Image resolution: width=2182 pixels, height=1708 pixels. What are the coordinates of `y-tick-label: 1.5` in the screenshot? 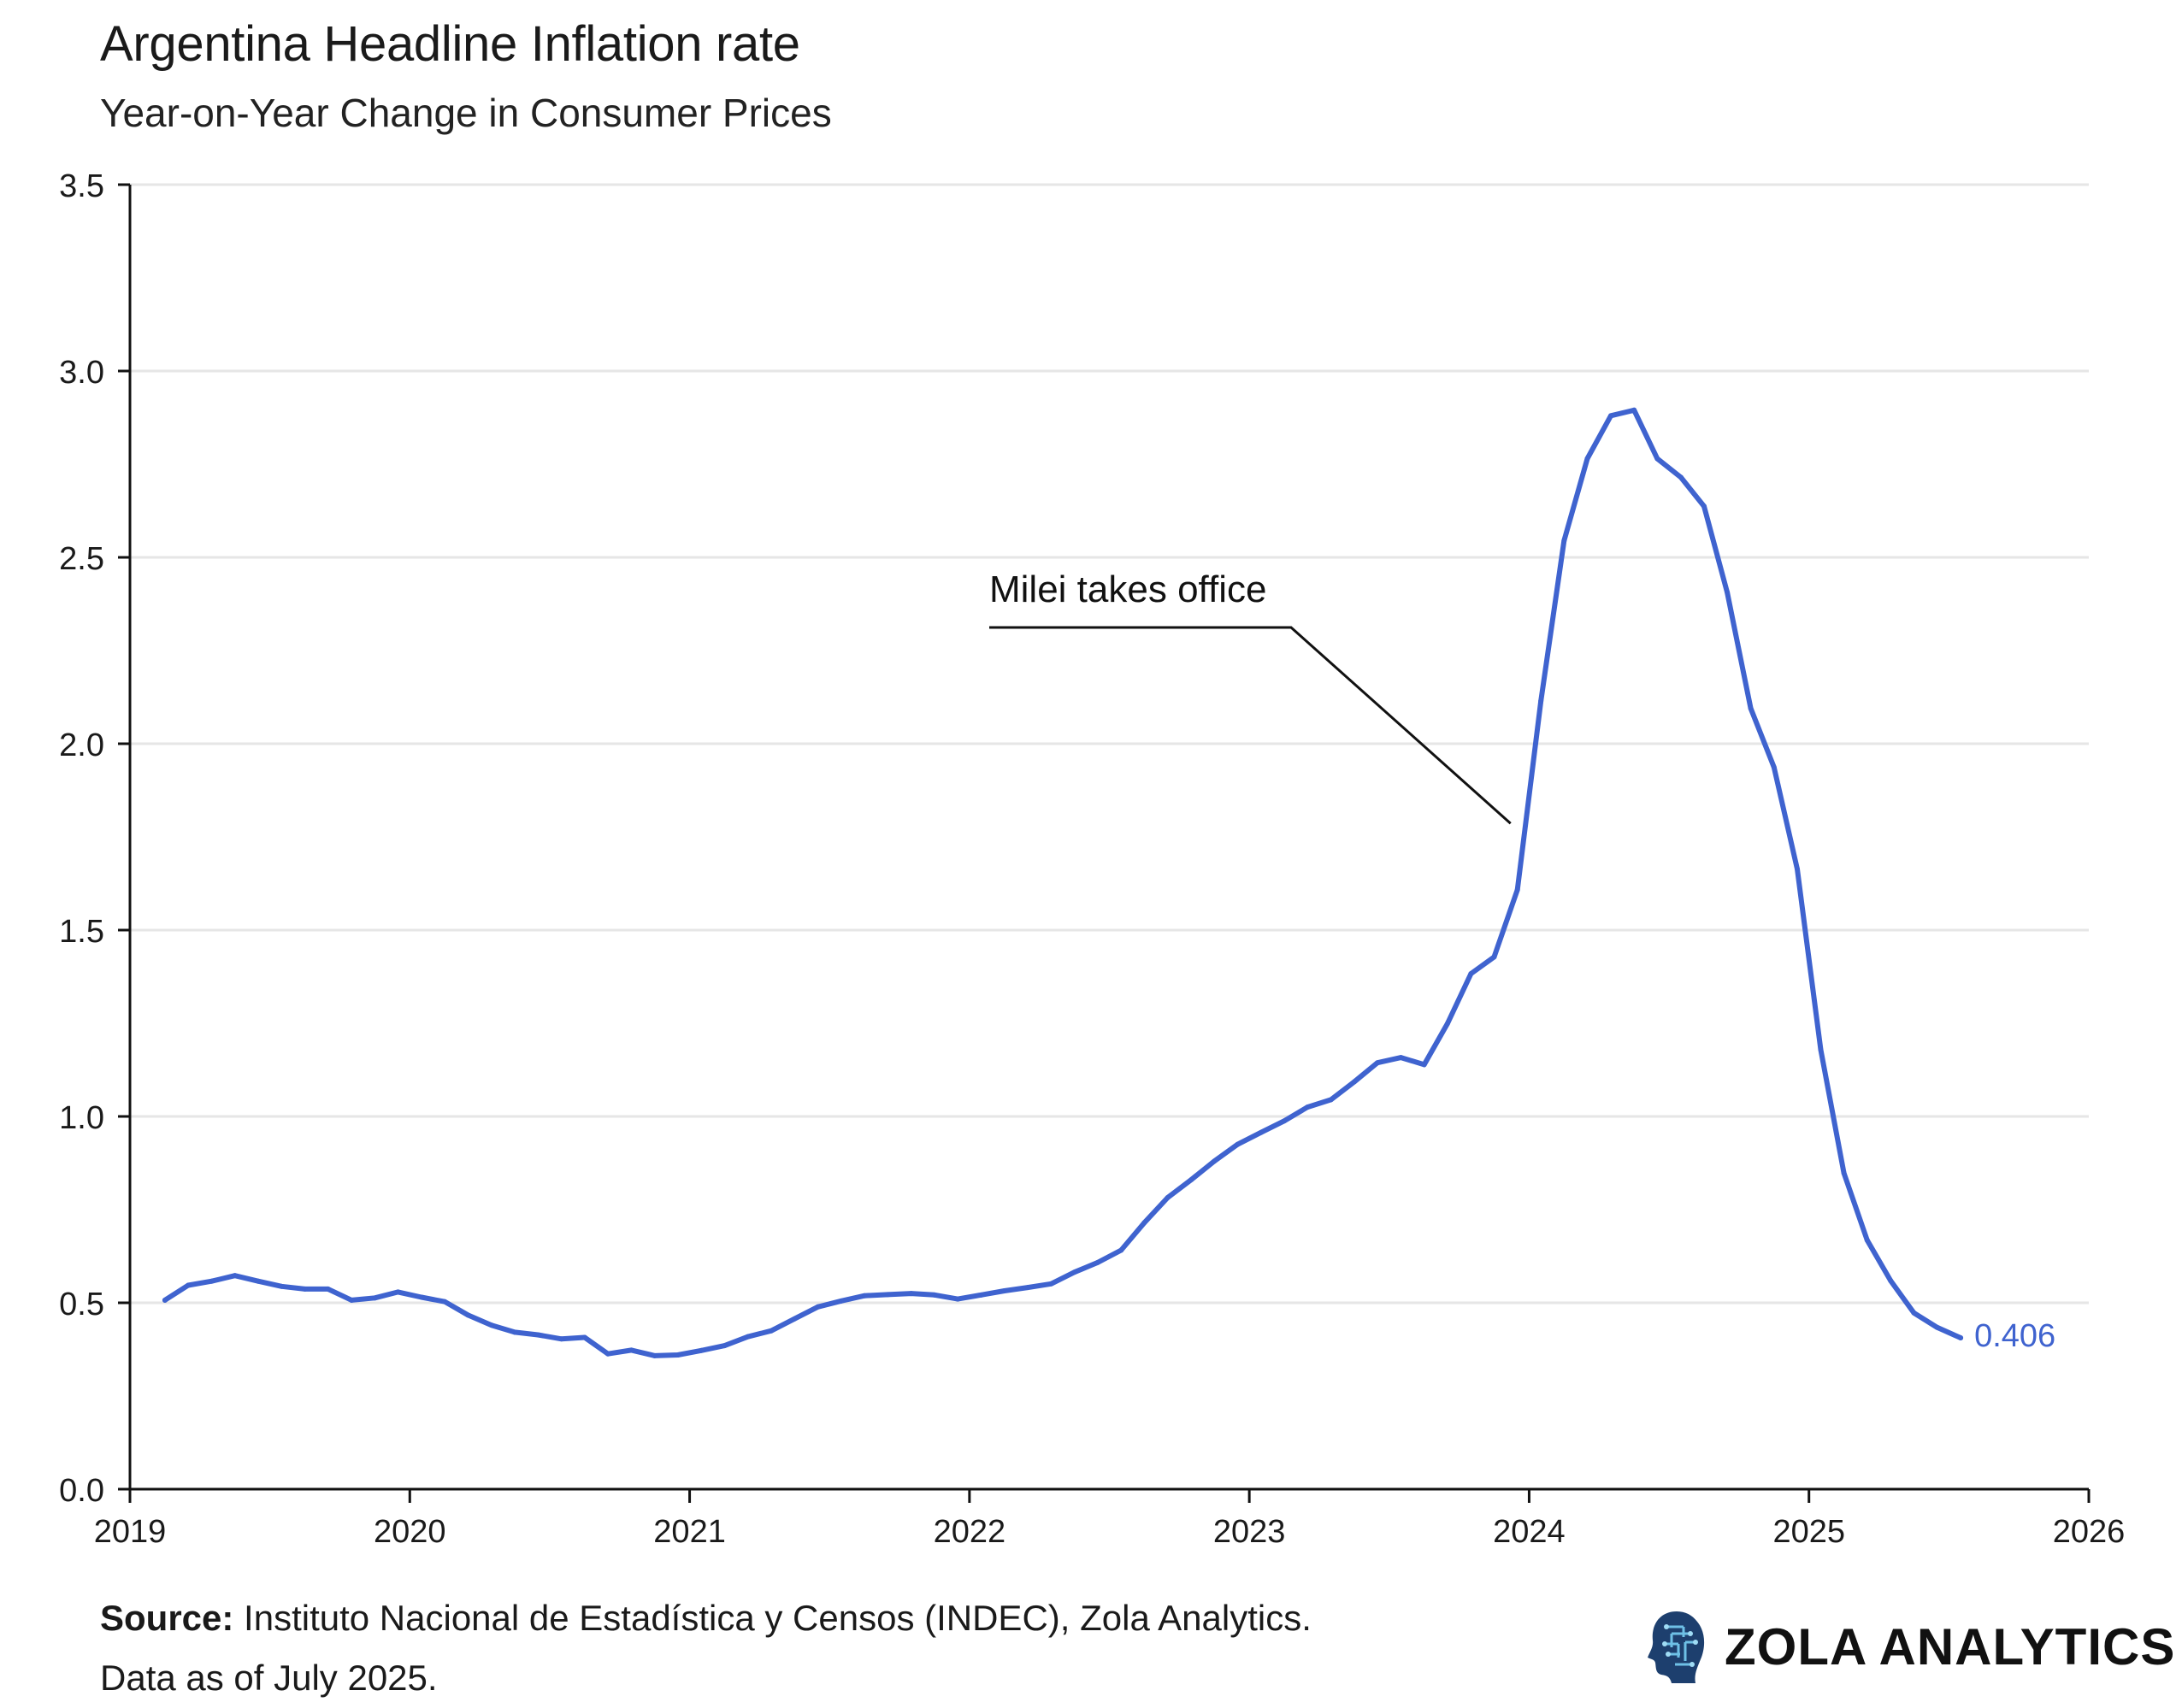 It's located at (81, 932).